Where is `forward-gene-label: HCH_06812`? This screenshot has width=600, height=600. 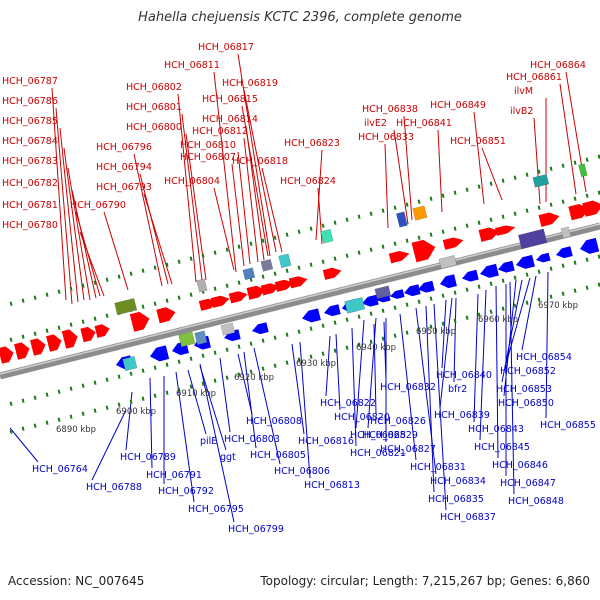
forward-gene-label: HCH_06812 is located at coordinates (220, 131).